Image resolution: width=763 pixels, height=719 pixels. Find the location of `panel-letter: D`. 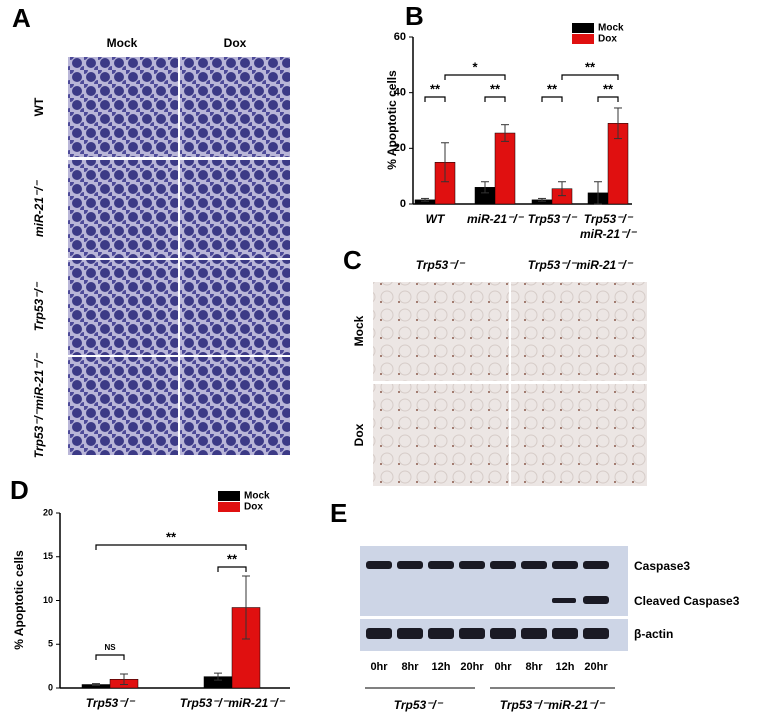

panel-letter: D is located at coordinates (19, 490).